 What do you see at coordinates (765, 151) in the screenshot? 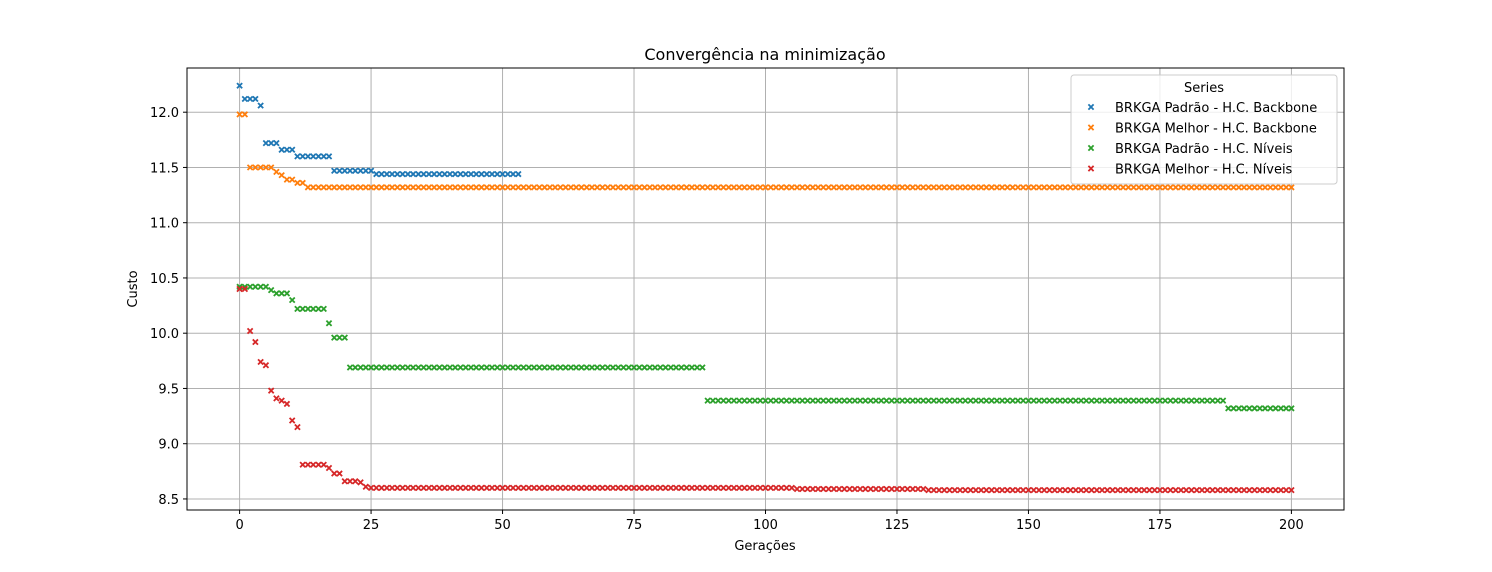
I see `series-2-points` at bounding box center [765, 151].